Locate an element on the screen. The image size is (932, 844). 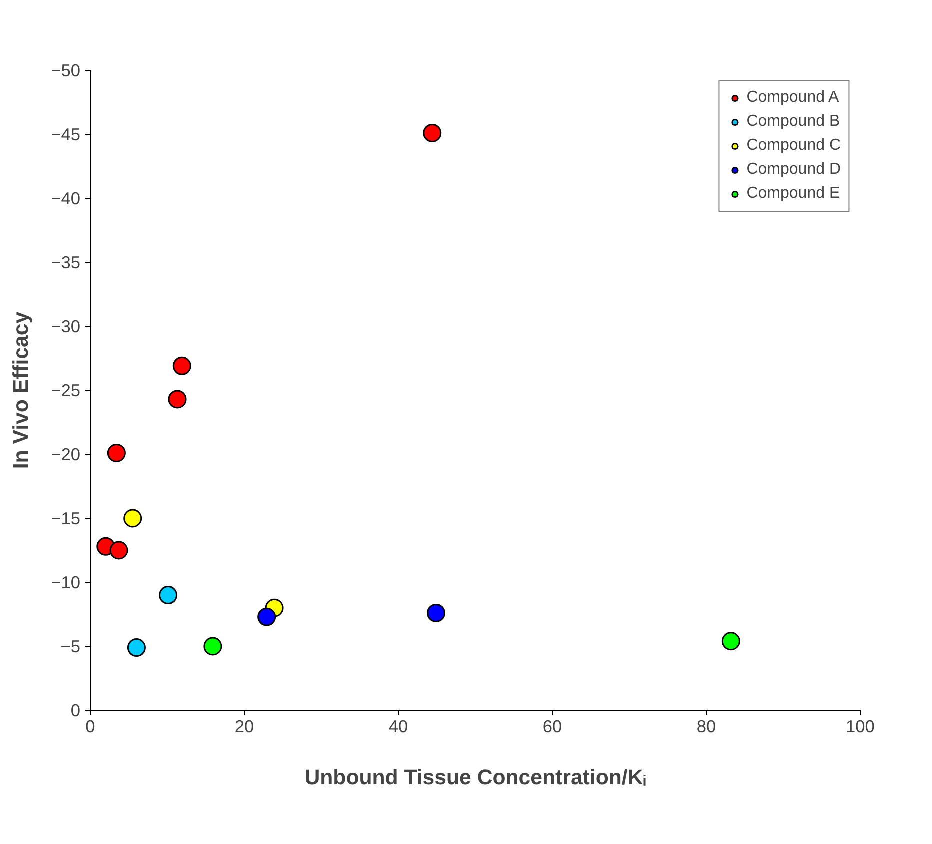
y-tick-label: 0 is located at coordinates (75, 710).